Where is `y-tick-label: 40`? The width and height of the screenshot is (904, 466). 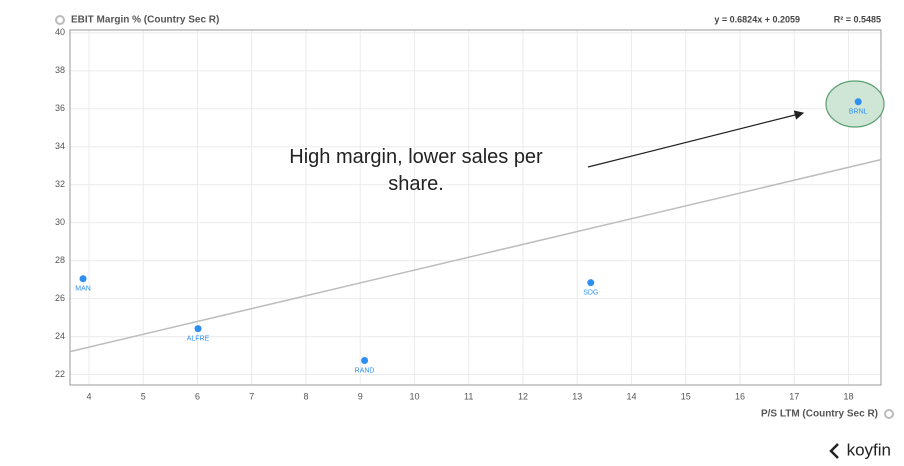 y-tick-label: 40 is located at coordinates (60, 32).